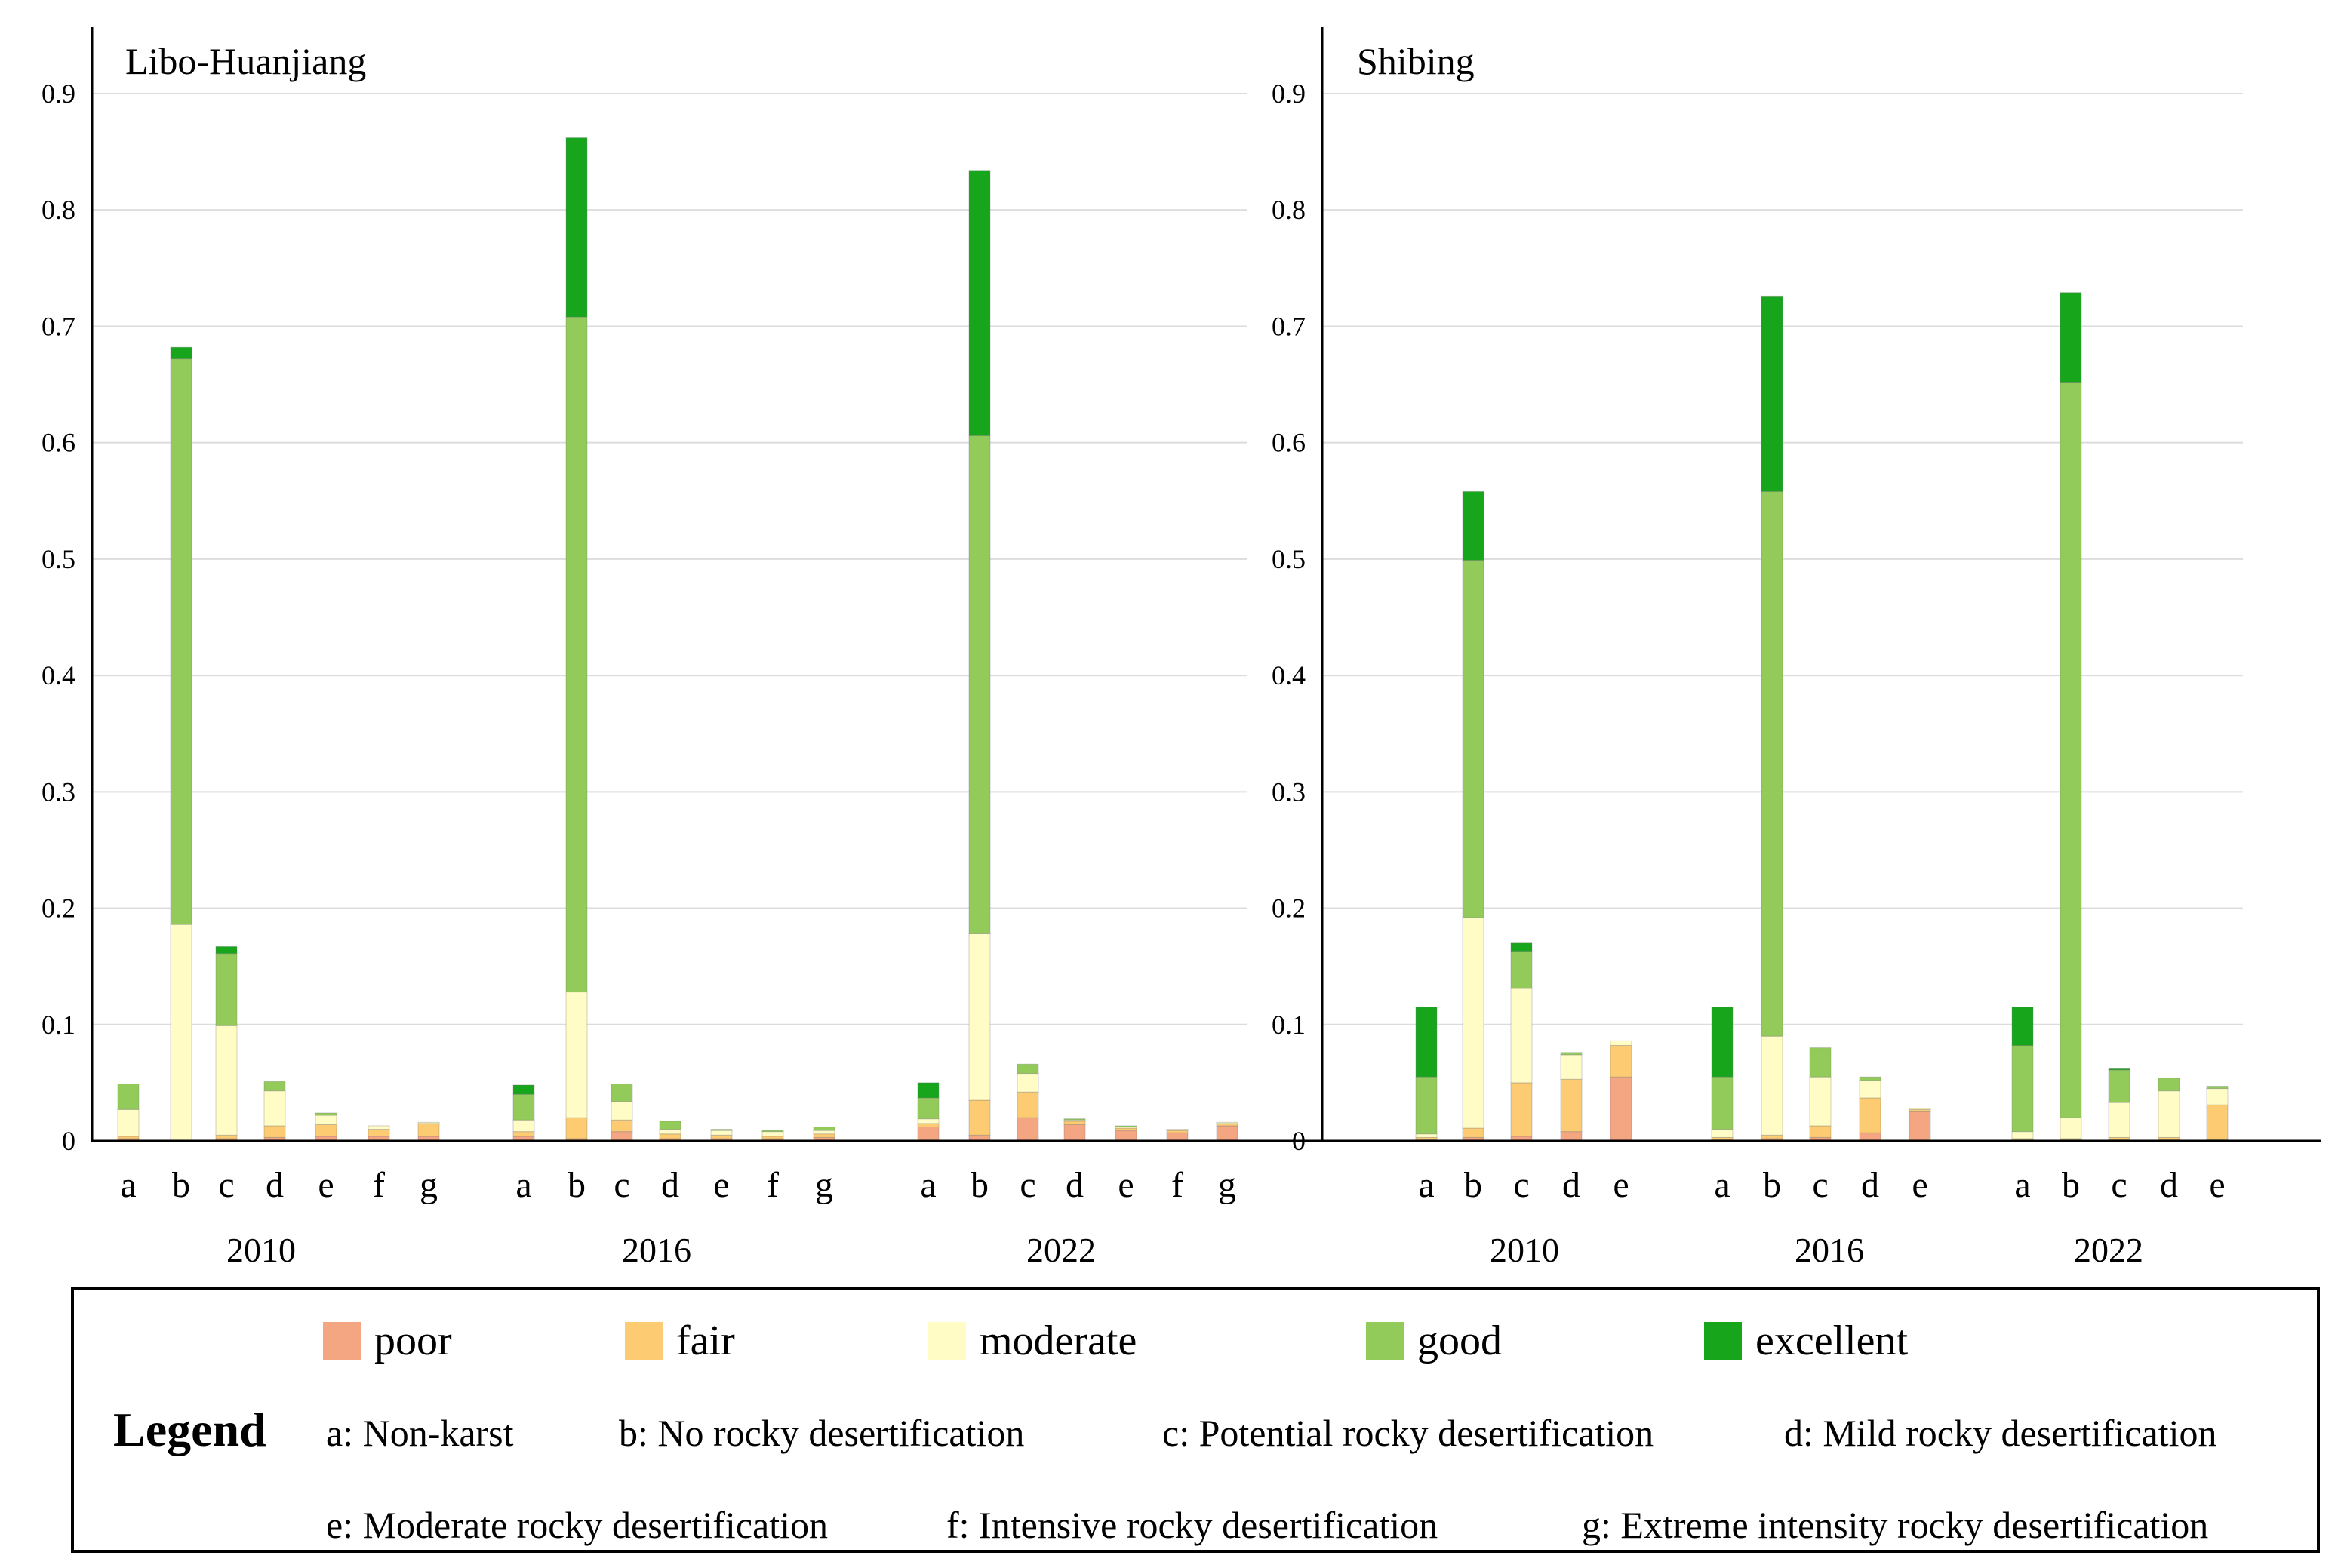  What do you see at coordinates (1061, 1250) in the screenshot?
I see `x-year-label: 2022` at bounding box center [1061, 1250].